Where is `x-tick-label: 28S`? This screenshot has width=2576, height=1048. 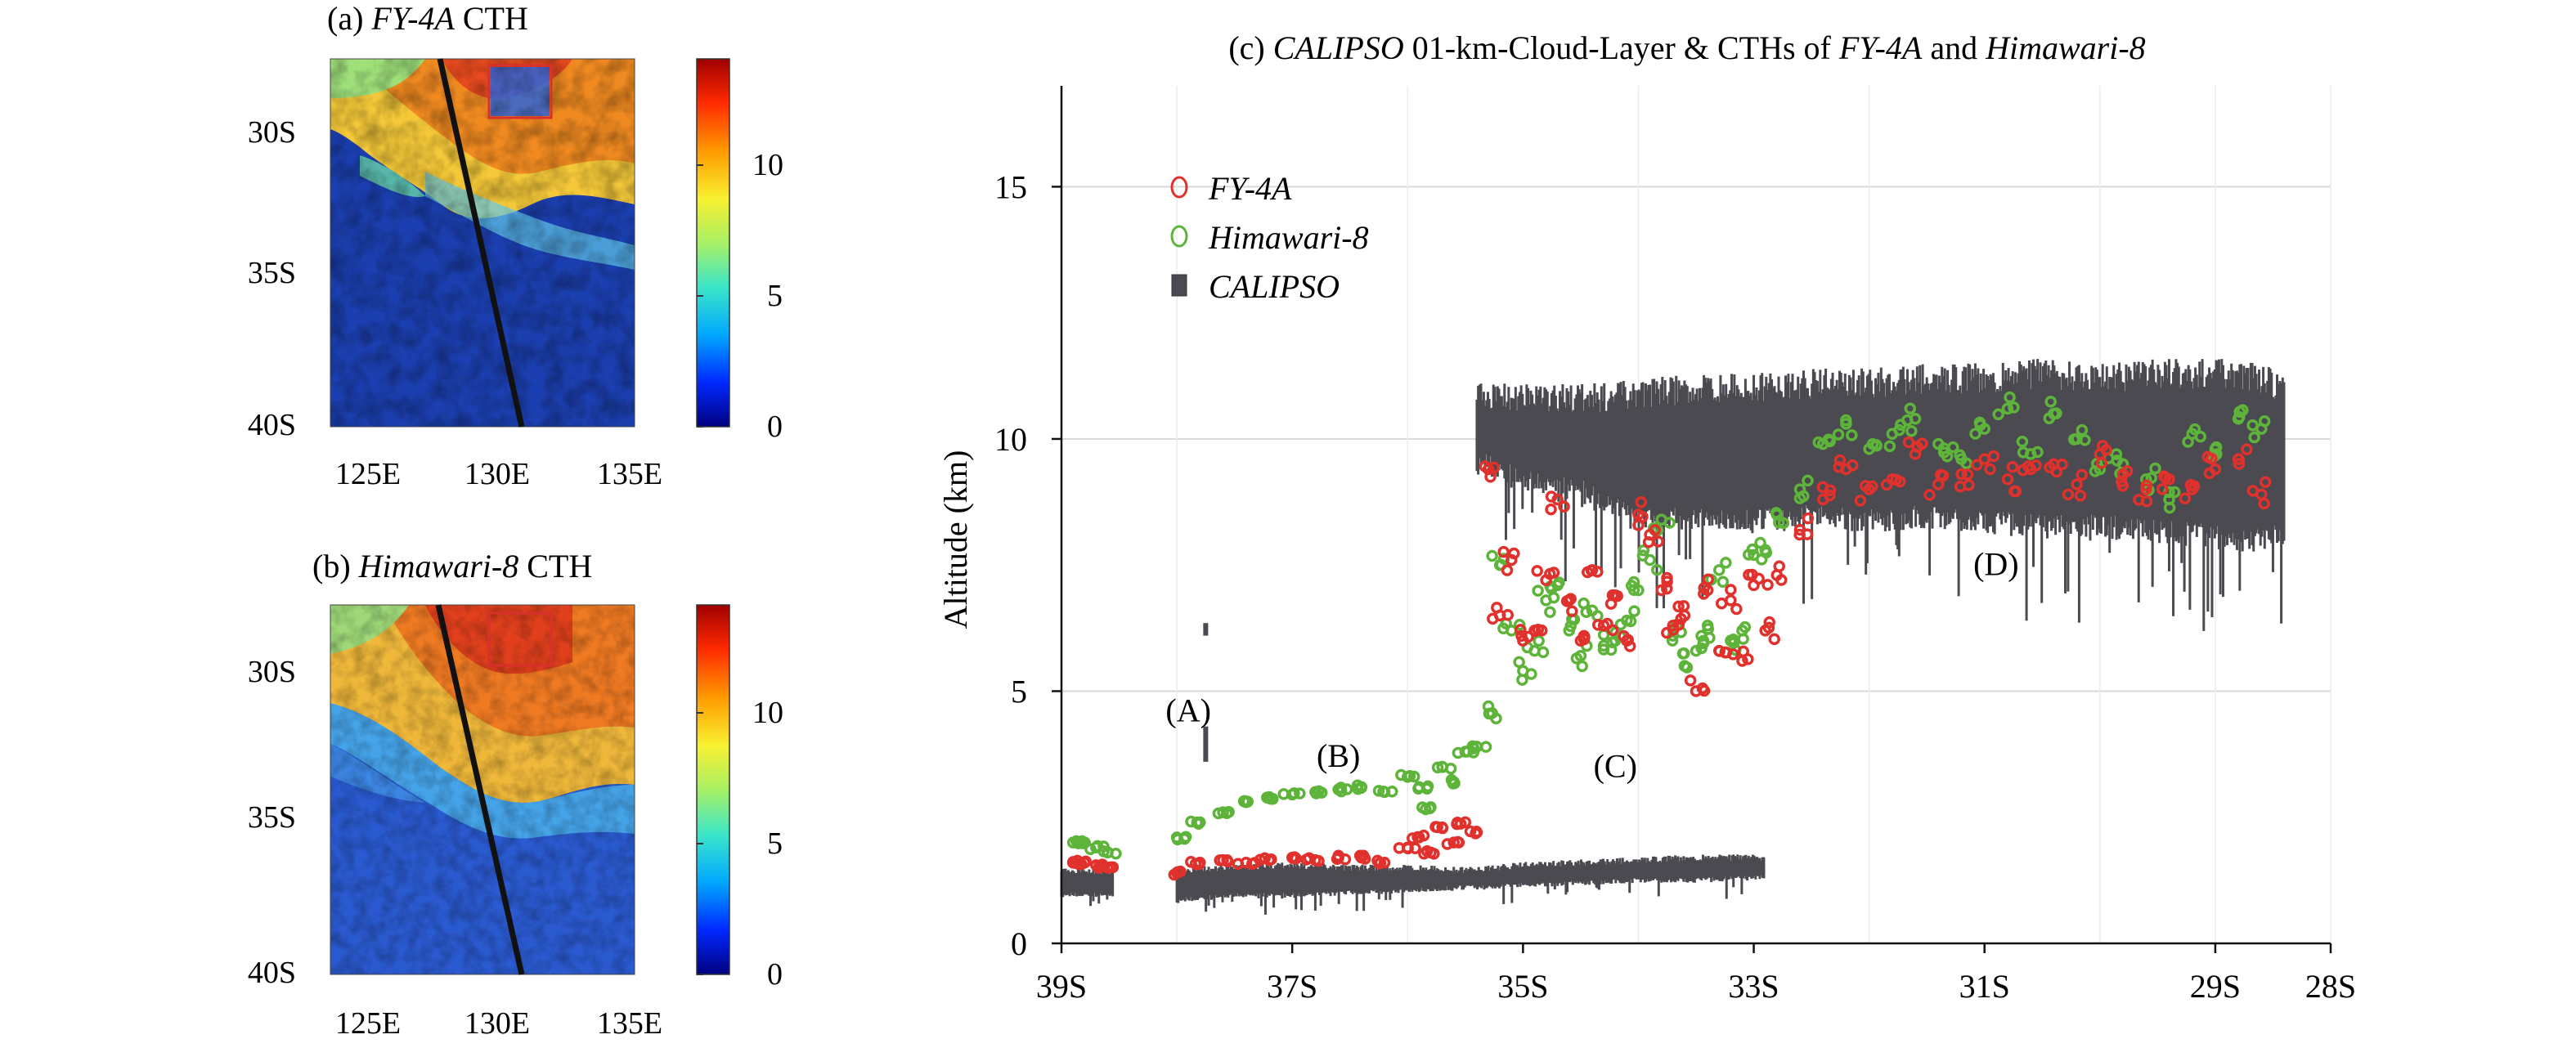 x-tick-label: 28S is located at coordinates (2330, 986).